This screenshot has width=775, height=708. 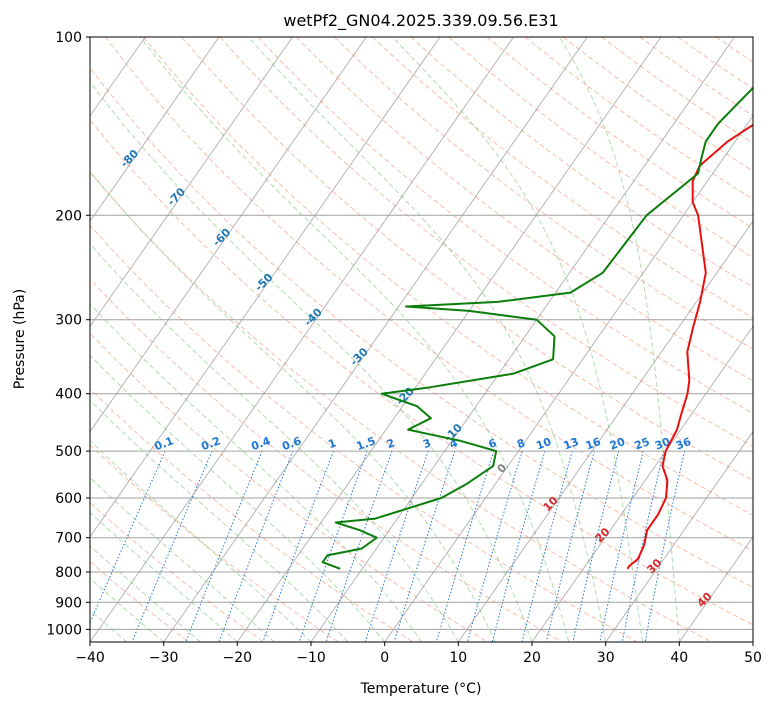 What do you see at coordinates (20, 339) in the screenshot?
I see `y-axis-label: Pressure (hPa)` at bounding box center [20, 339].